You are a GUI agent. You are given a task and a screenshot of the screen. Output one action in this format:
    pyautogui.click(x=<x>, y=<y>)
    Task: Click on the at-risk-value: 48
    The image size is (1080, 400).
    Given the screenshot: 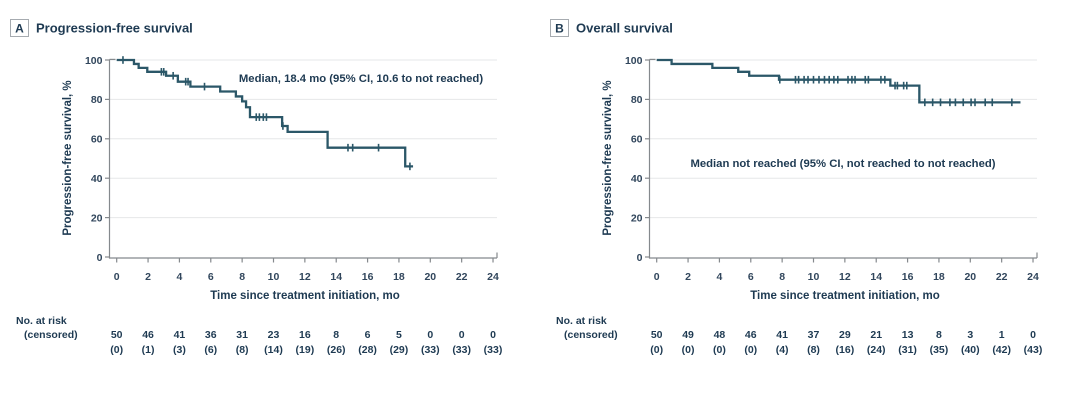 What is the action you would take?
    pyautogui.click(x=720, y=335)
    